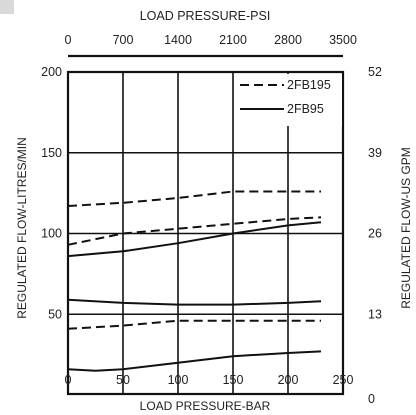  Describe the element at coordinates (178, 40) in the screenshot. I see `top-tick-label: 1400` at that location.